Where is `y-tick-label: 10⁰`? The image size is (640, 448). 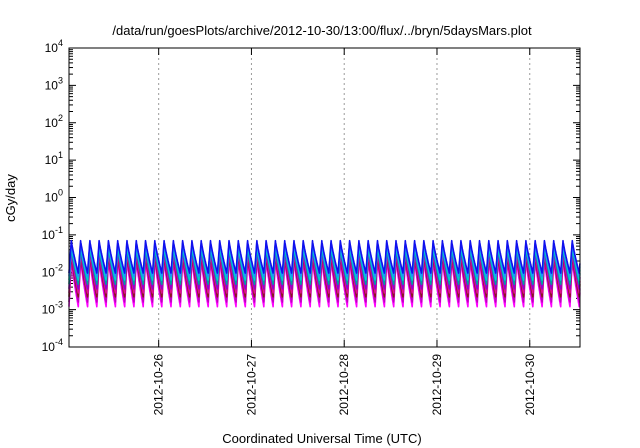 y-tick-label: 10⁰ is located at coordinates (54, 196).